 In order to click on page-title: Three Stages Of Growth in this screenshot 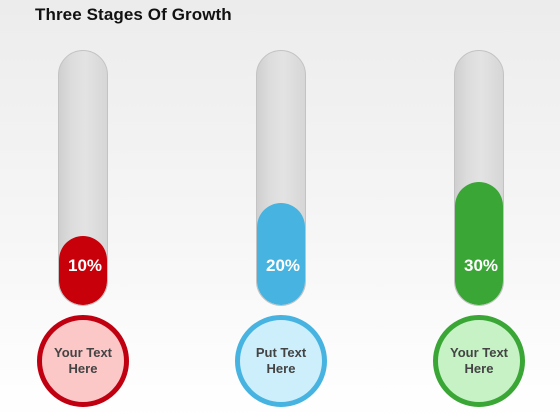, I will do `click(133, 14)`.